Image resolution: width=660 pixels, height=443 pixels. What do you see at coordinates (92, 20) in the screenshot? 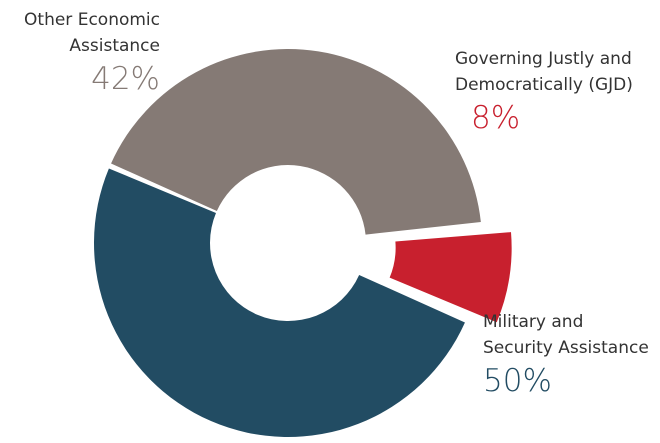
I see `label-other-line1: Other Economic` at bounding box center [92, 20].